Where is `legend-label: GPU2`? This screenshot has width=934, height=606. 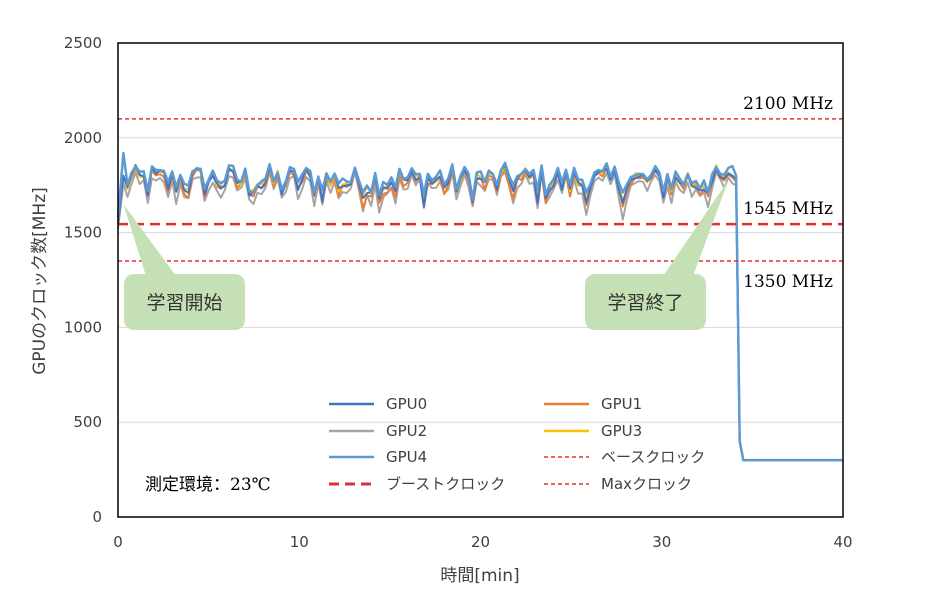 legend-label: GPU2 is located at coordinates (406, 431).